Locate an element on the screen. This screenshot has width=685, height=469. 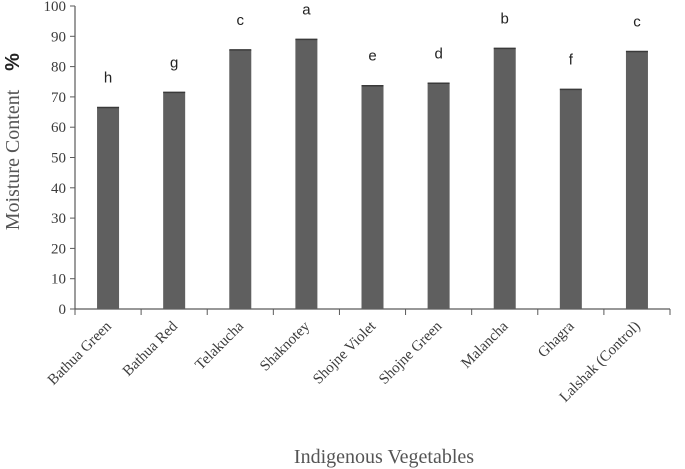
y-tick-label: 0 is located at coordinates (63, 310).